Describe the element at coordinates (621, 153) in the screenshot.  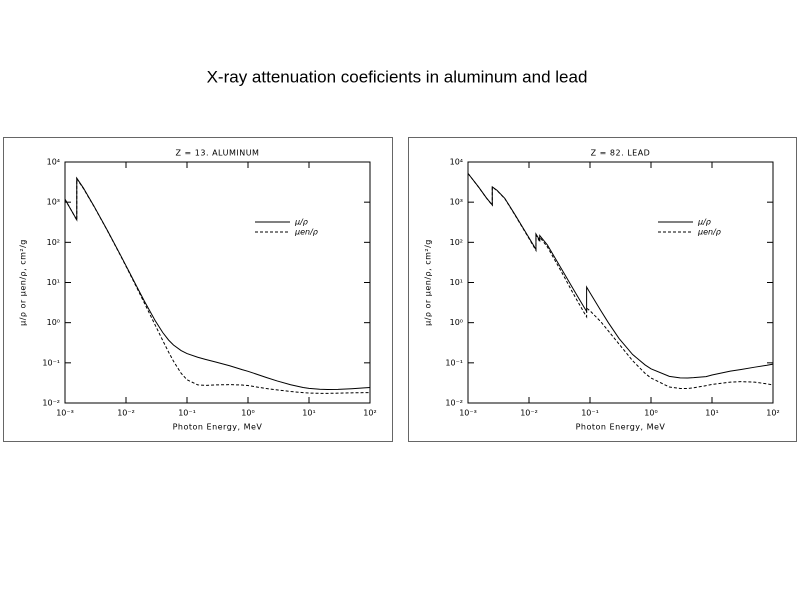
I see `chart-title: Z = 82. LEAD` at that location.